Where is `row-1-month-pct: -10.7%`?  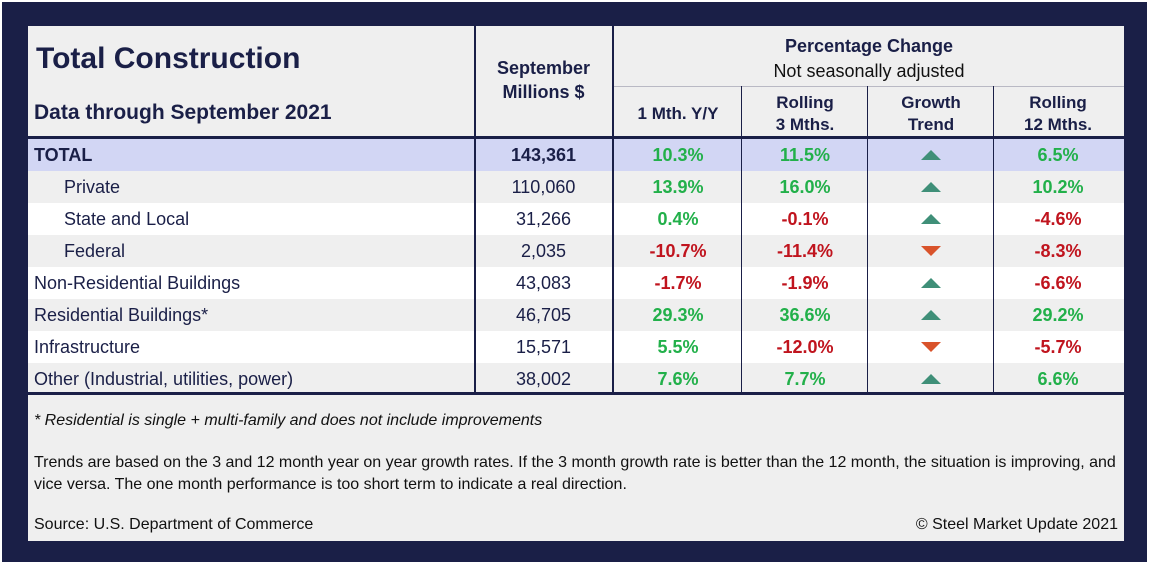
row-1-month-pct: -10.7% is located at coordinates (678, 251).